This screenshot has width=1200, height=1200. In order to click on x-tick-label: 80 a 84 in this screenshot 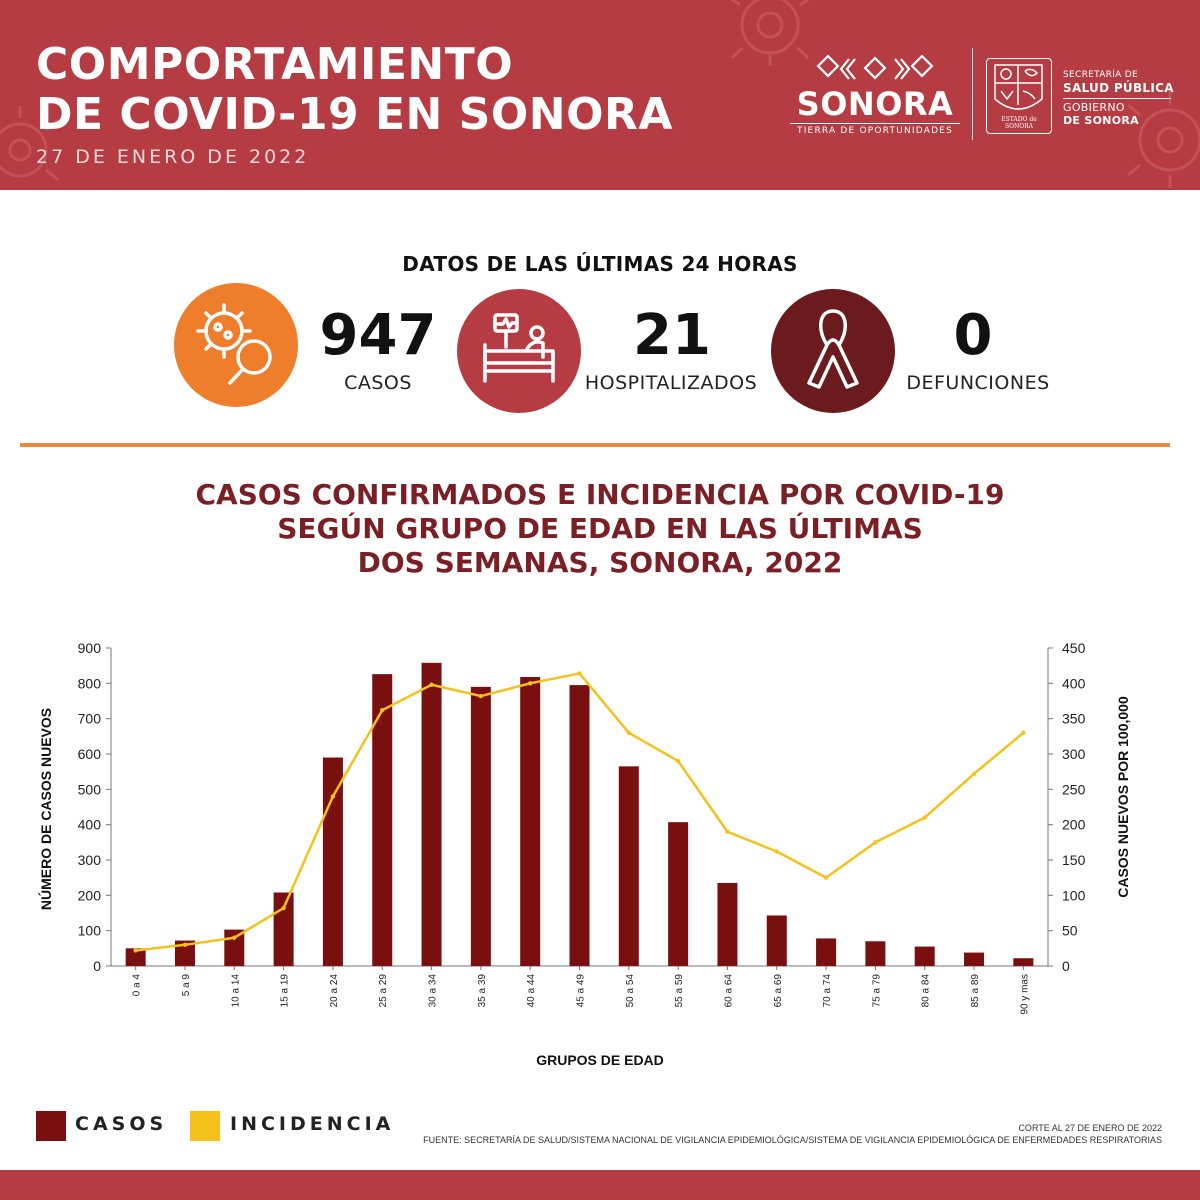, I will do `click(926, 991)`.